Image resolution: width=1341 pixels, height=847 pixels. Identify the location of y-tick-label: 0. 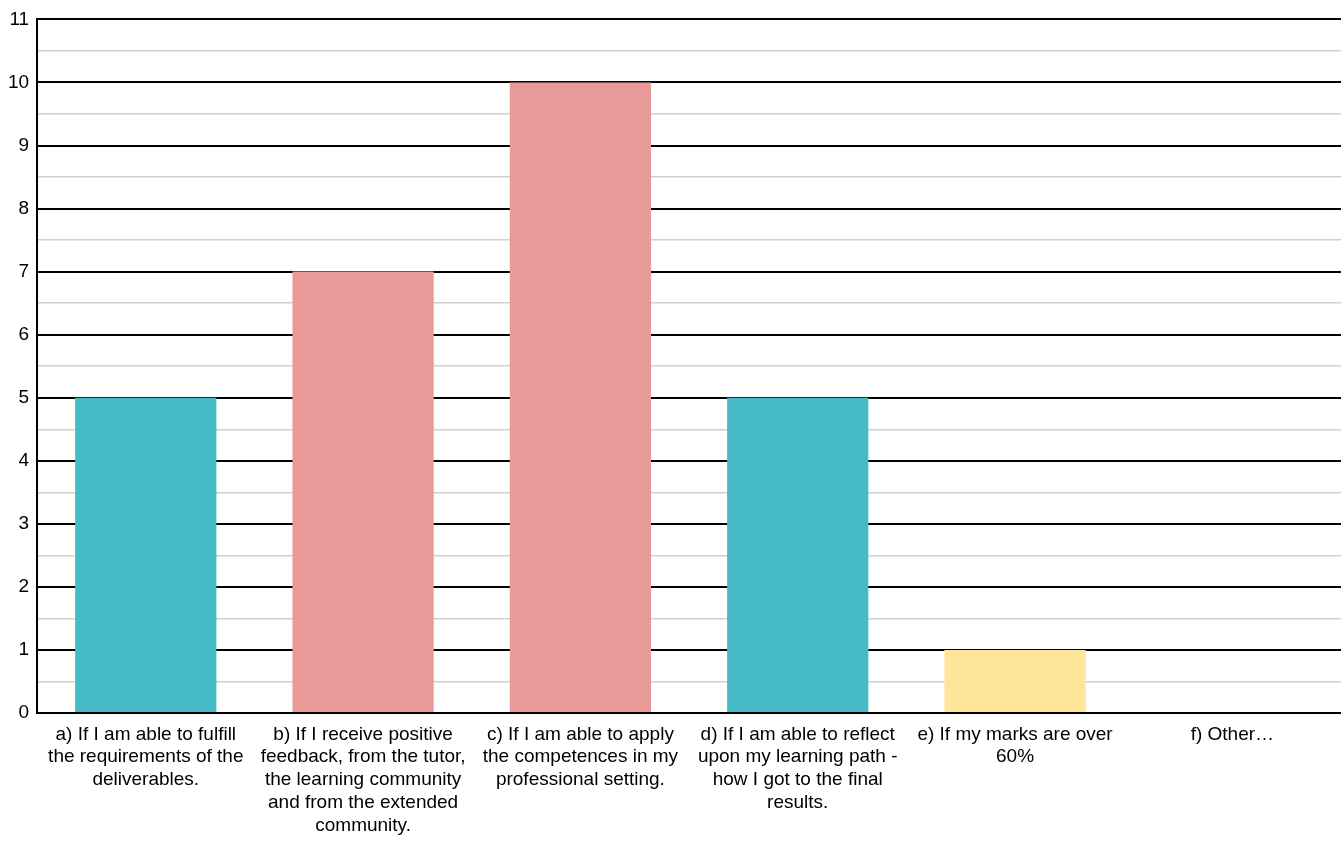
(24, 712).